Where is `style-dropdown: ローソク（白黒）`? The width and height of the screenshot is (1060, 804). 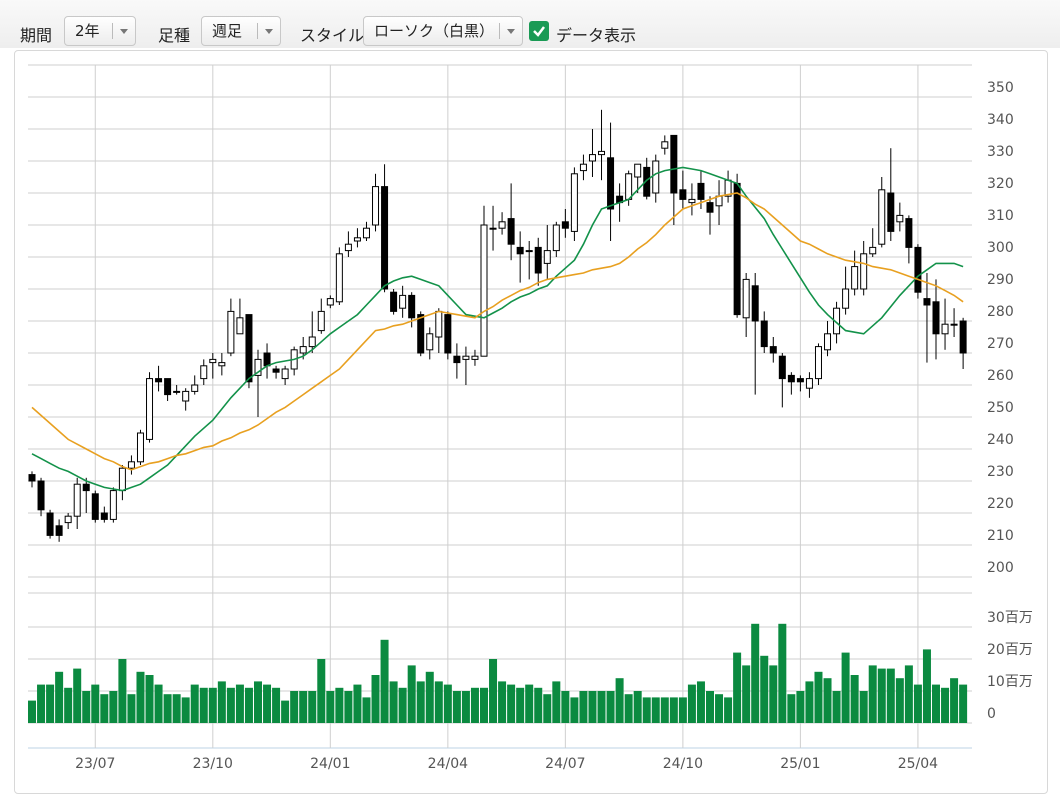 style-dropdown: ローソク（白黒） is located at coordinates (443, 31).